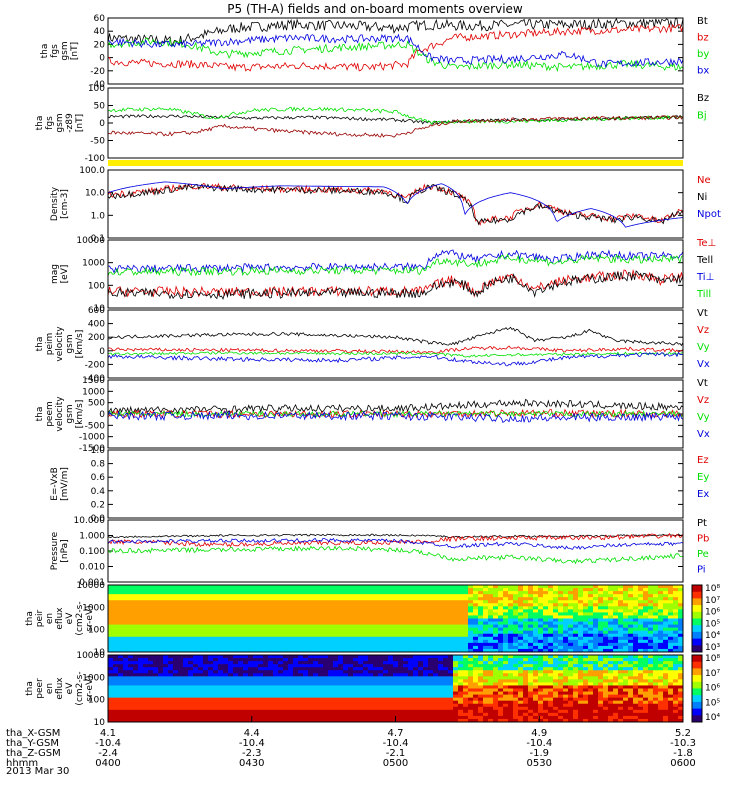  What do you see at coordinates (100, 309) in the screenshot?
I see `y-tick-label: 10` at bounding box center [100, 309].